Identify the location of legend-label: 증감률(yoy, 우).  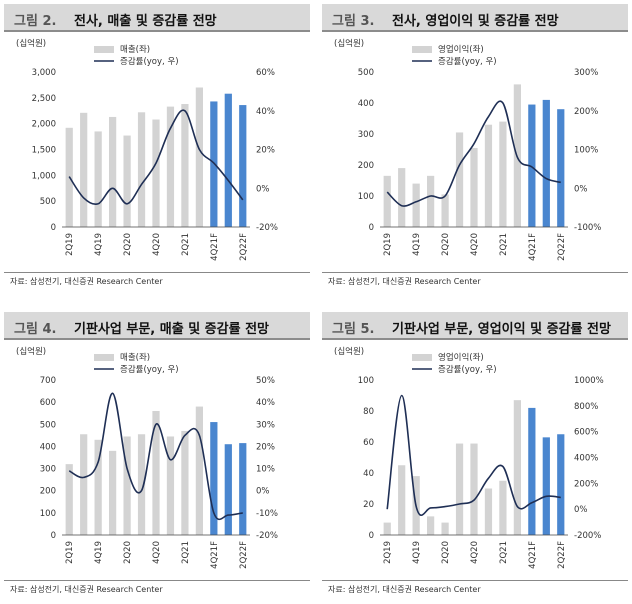
(149, 61).